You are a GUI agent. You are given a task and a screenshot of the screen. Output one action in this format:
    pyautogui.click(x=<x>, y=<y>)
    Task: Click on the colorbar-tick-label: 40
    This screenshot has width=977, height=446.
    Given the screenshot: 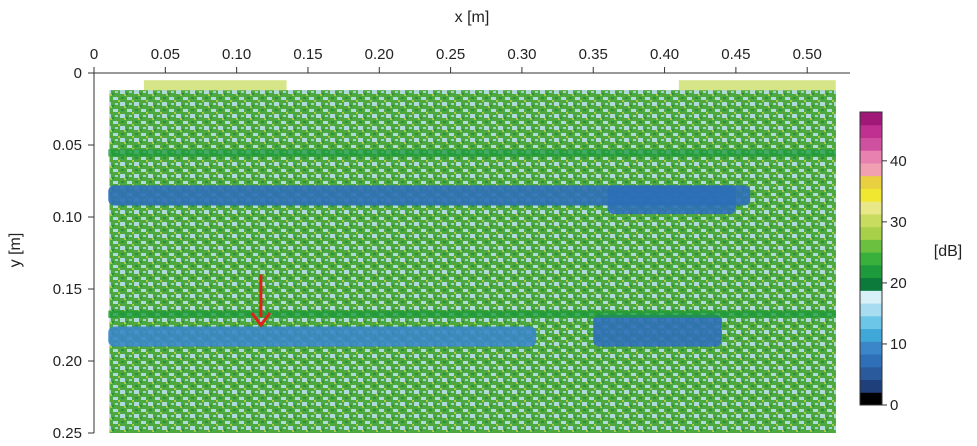 What is the action you would take?
    pyautogui.click(x=898, y=161)
    